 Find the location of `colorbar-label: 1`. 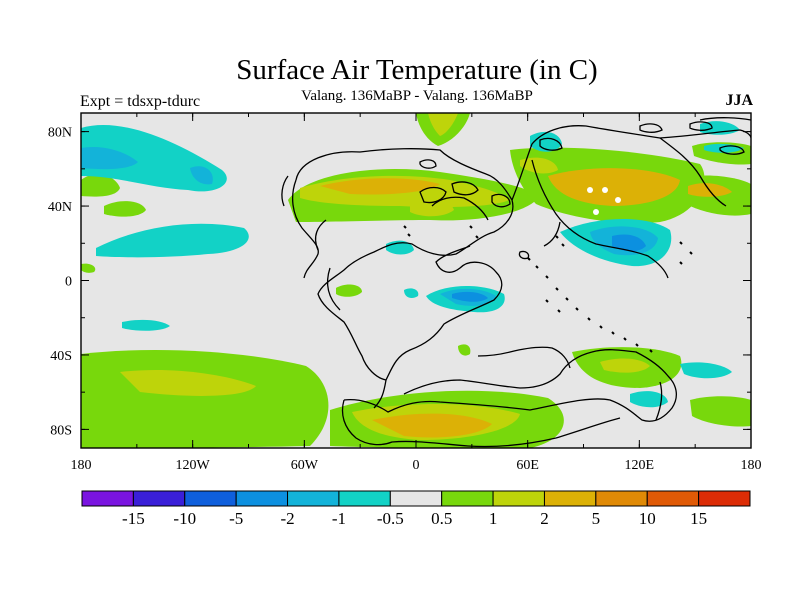

colorbar-label: 1 is located at coordinates (493, 518).